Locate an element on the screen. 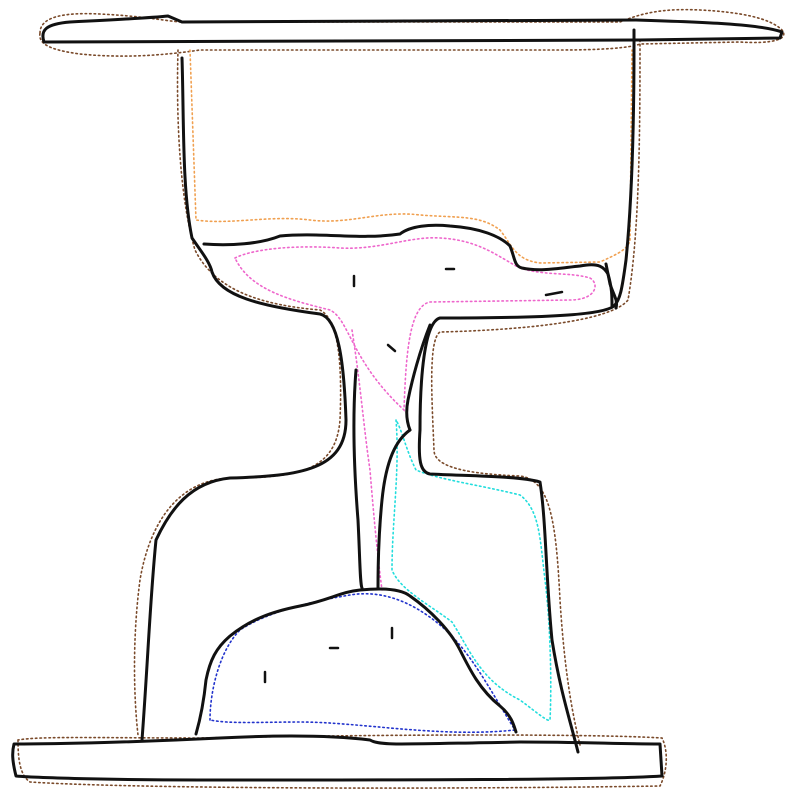 Image resolution: width=800 pixels, height=800 pixels. top-plate is located at coordinates (412, 29).